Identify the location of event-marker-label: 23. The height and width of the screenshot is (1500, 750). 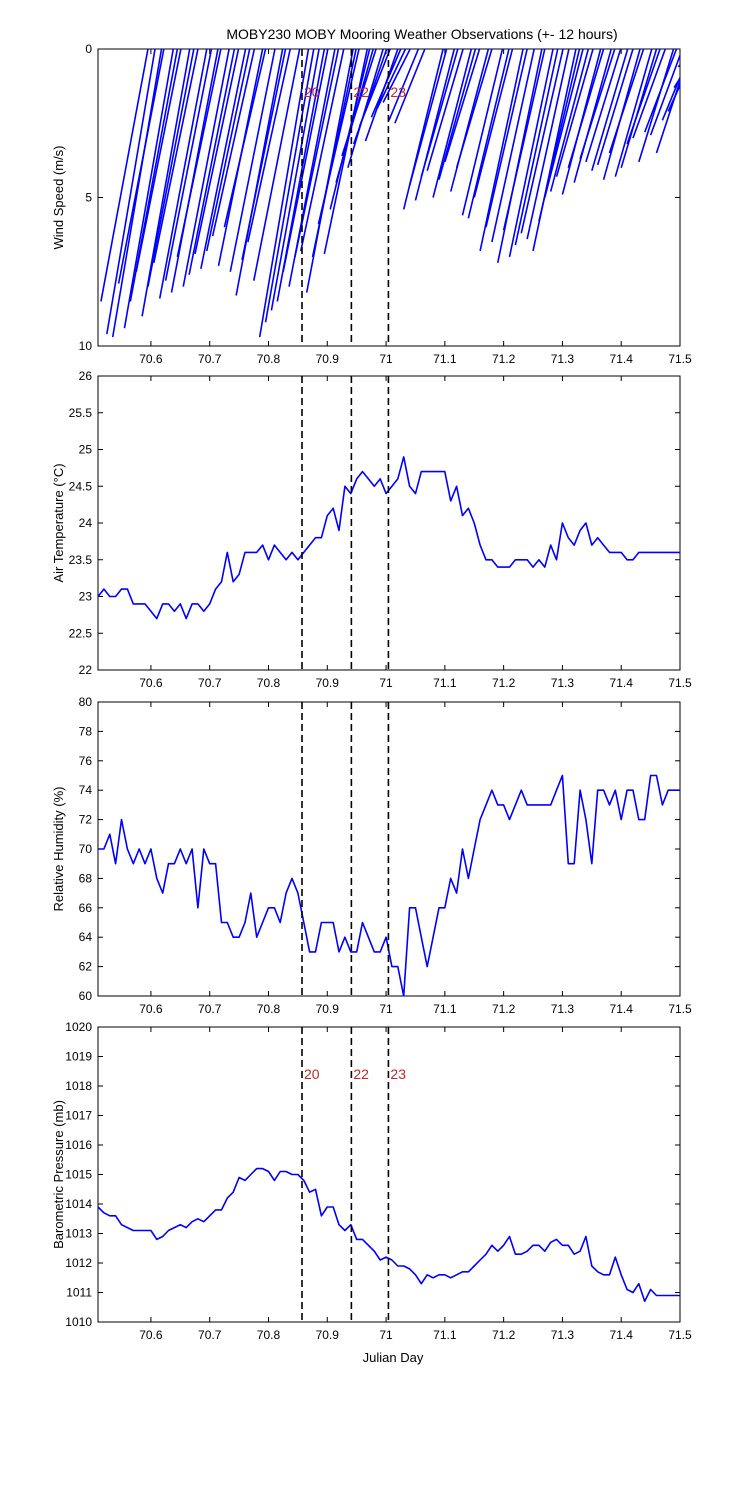
(398, 1074).